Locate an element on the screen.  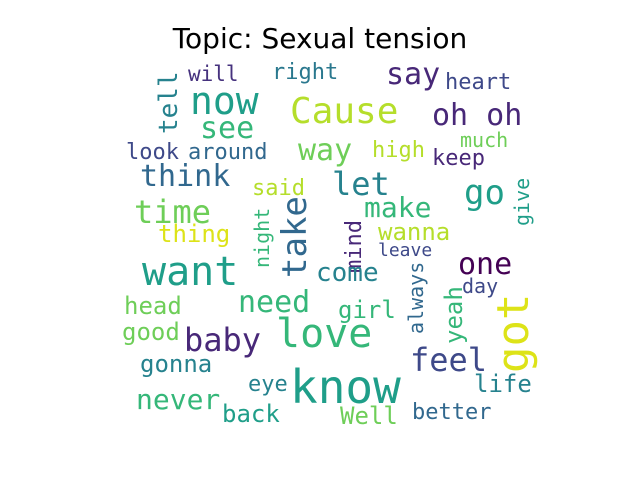
word-around: around is located at coordinates (228, 152).